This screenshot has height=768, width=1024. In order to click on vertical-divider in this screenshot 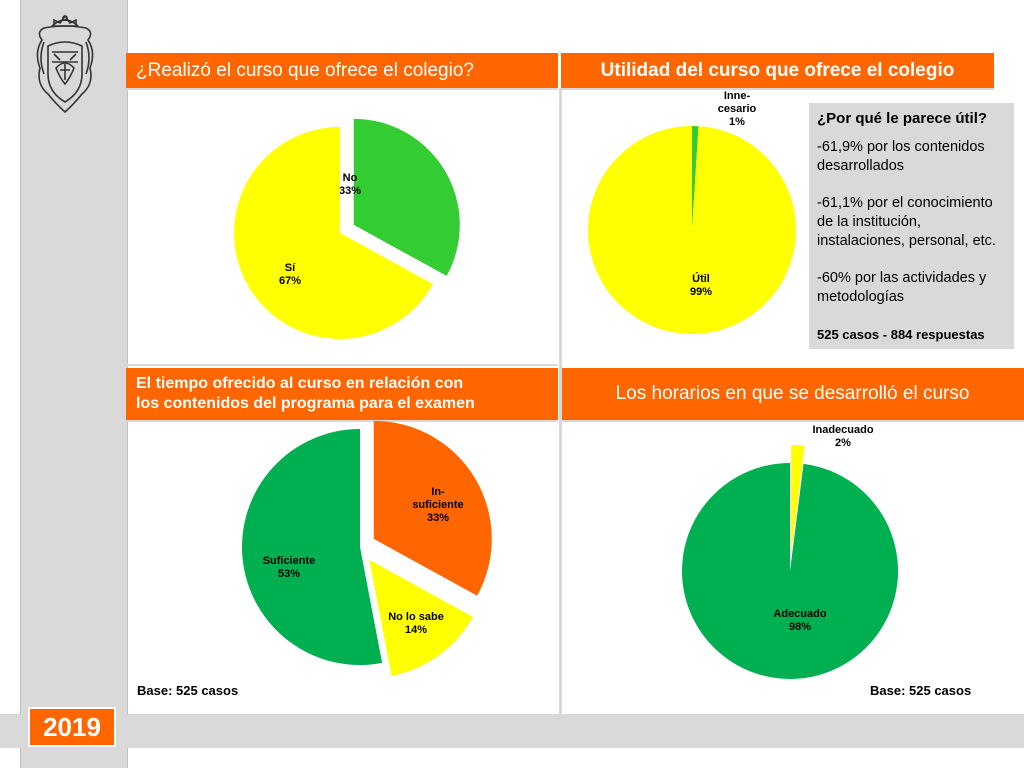, I will do `click(560, 401)`.